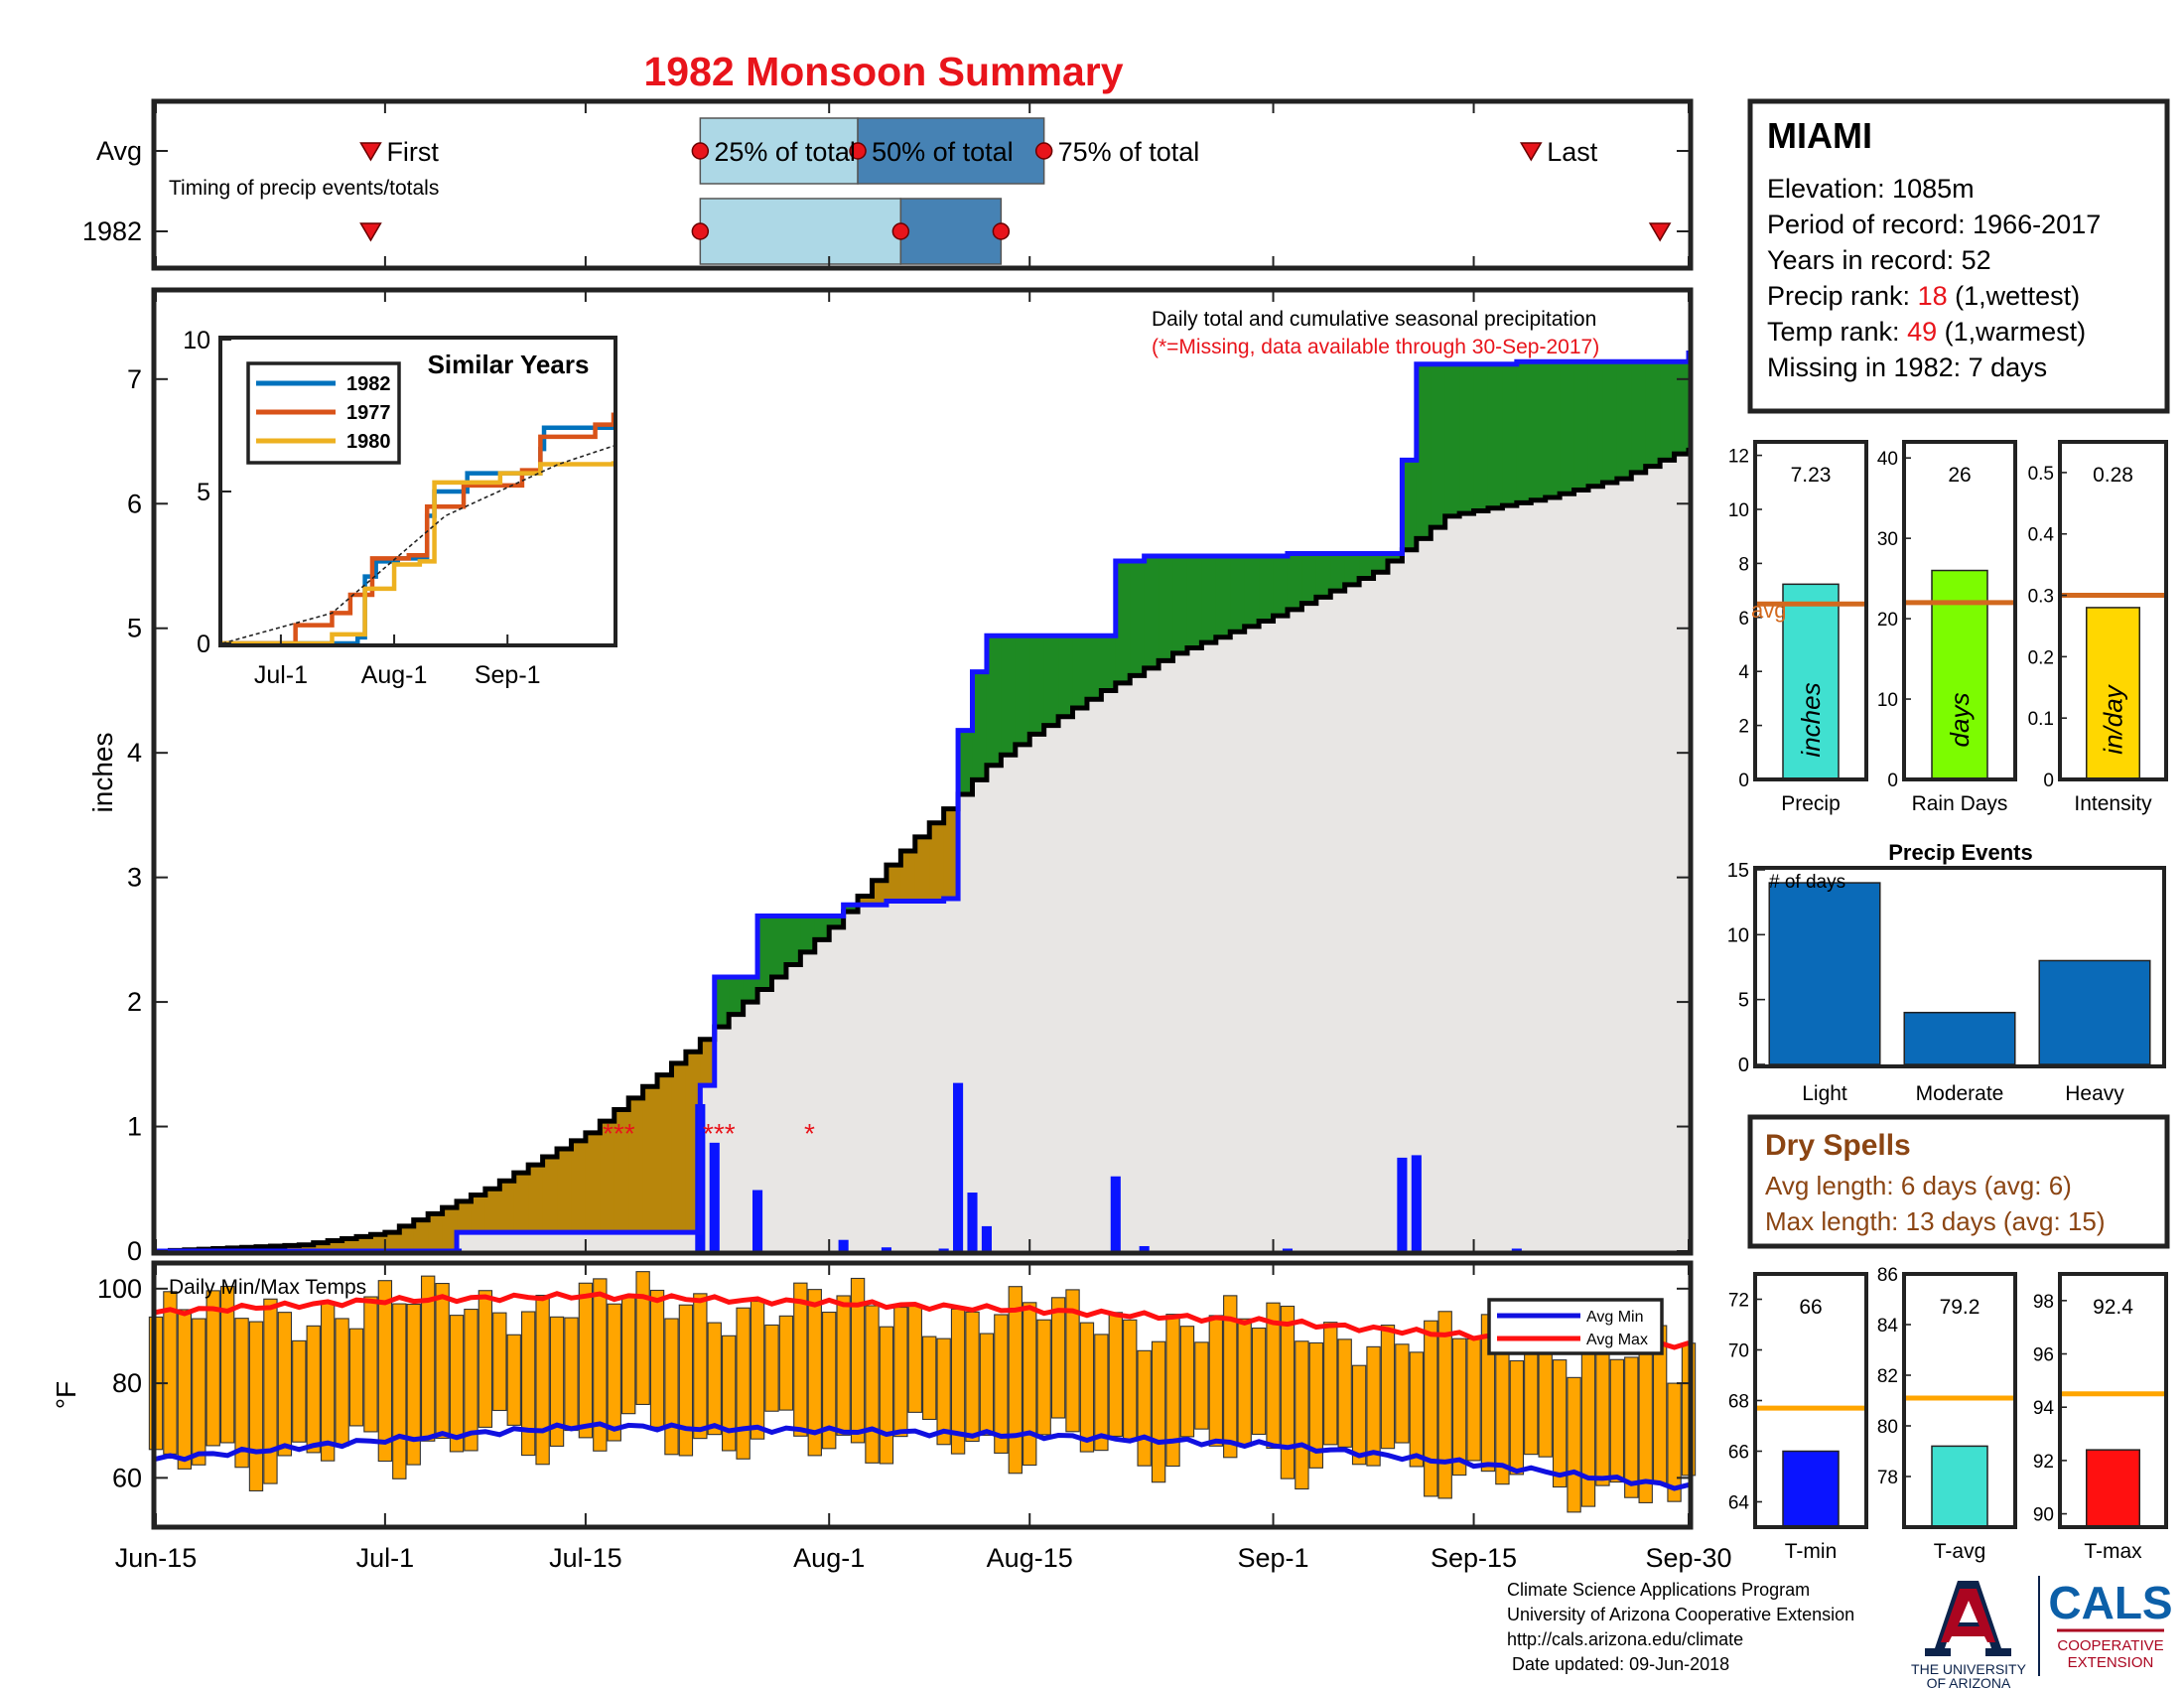 The image size is (2184, 1688). Describe the element at coordinates (1129, 152) in the screenshot. I see `timing-label-75: 75% of total` at that location.